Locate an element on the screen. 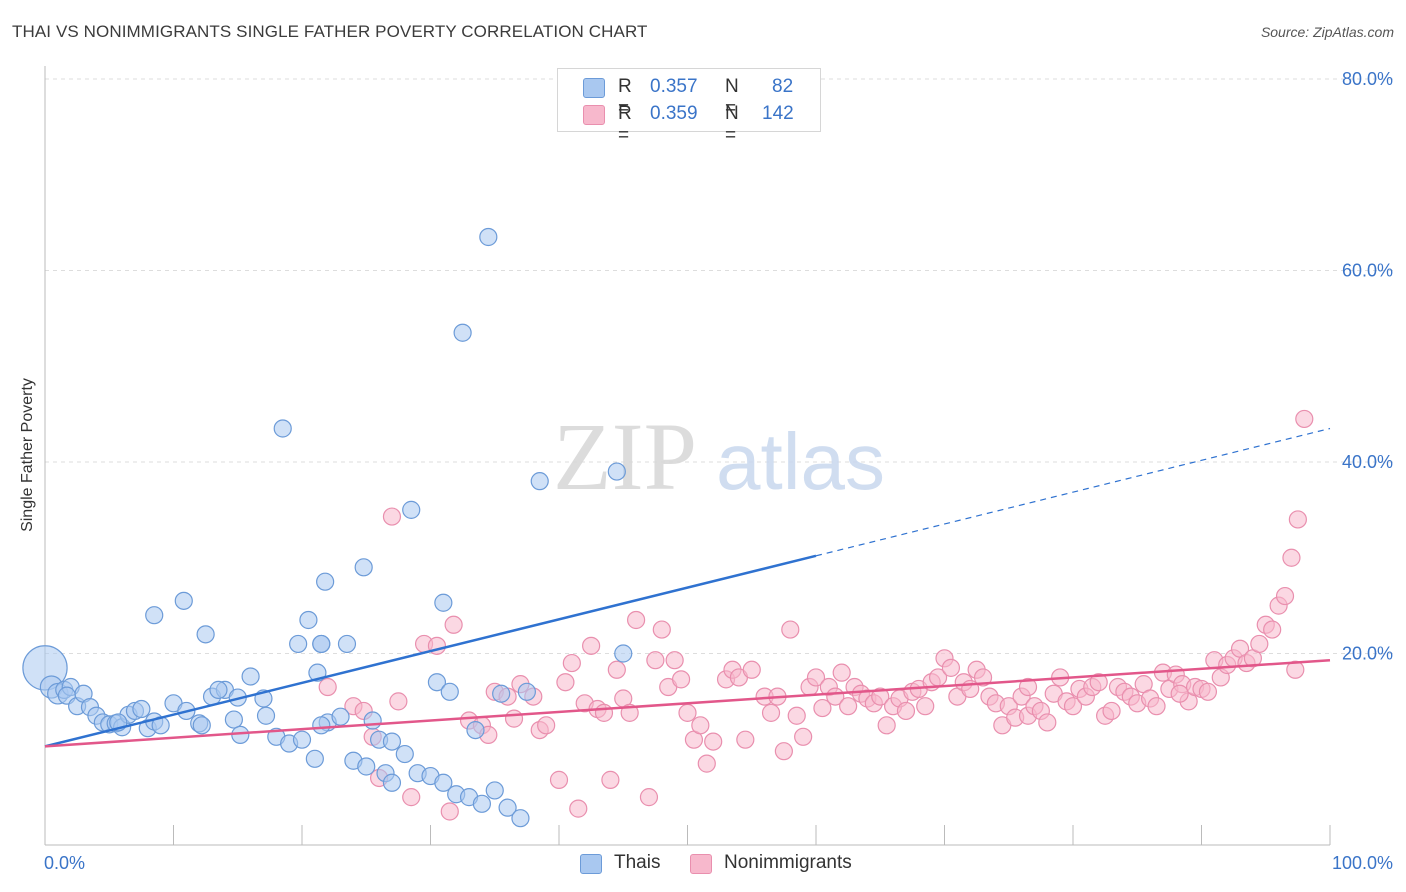 The width and height of the screenshot is (1406, 892). thai-swatch is located at coordinates (594, 88).